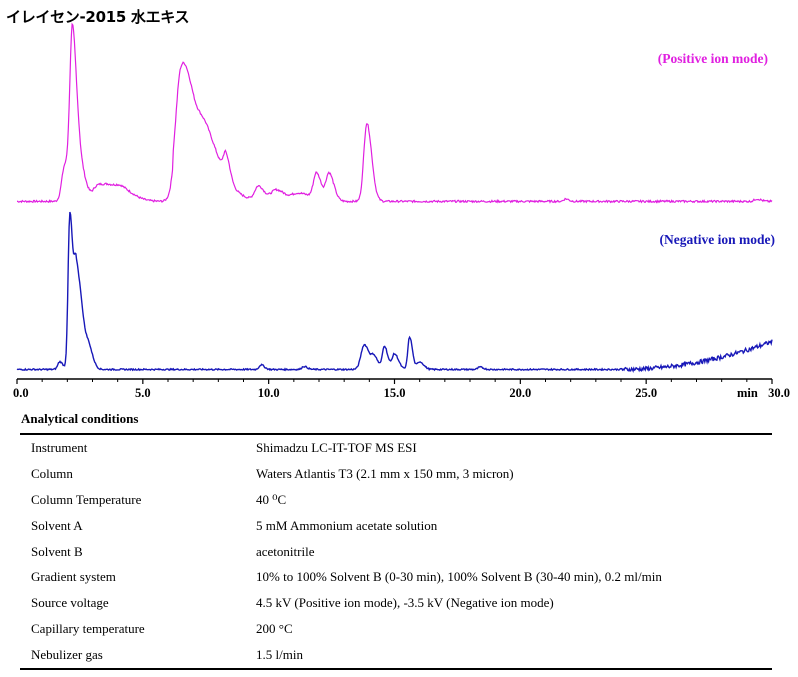 The image size is (798, 677). Describe the element at coordinates (67, 655) in the screenshot. I see `condition-name: Nebulizer gas` at that location.